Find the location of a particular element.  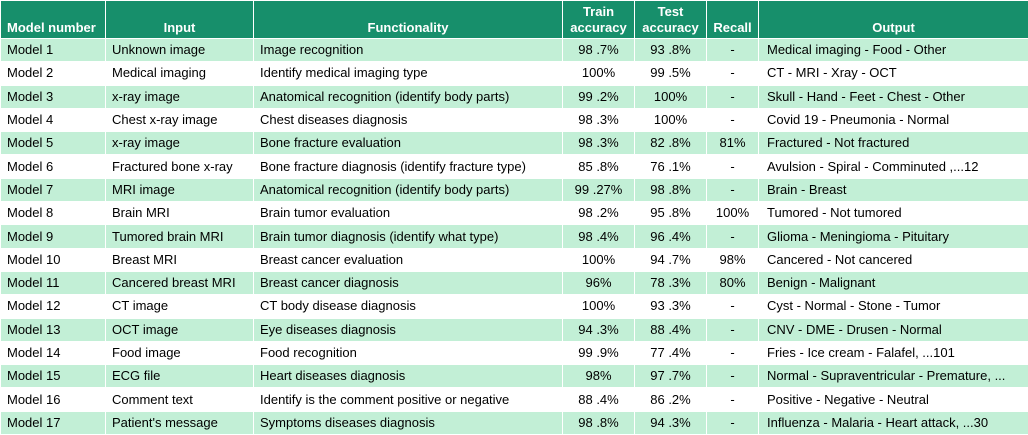

cell-output: Benign - Malignant is located at coordinates (893, 283).